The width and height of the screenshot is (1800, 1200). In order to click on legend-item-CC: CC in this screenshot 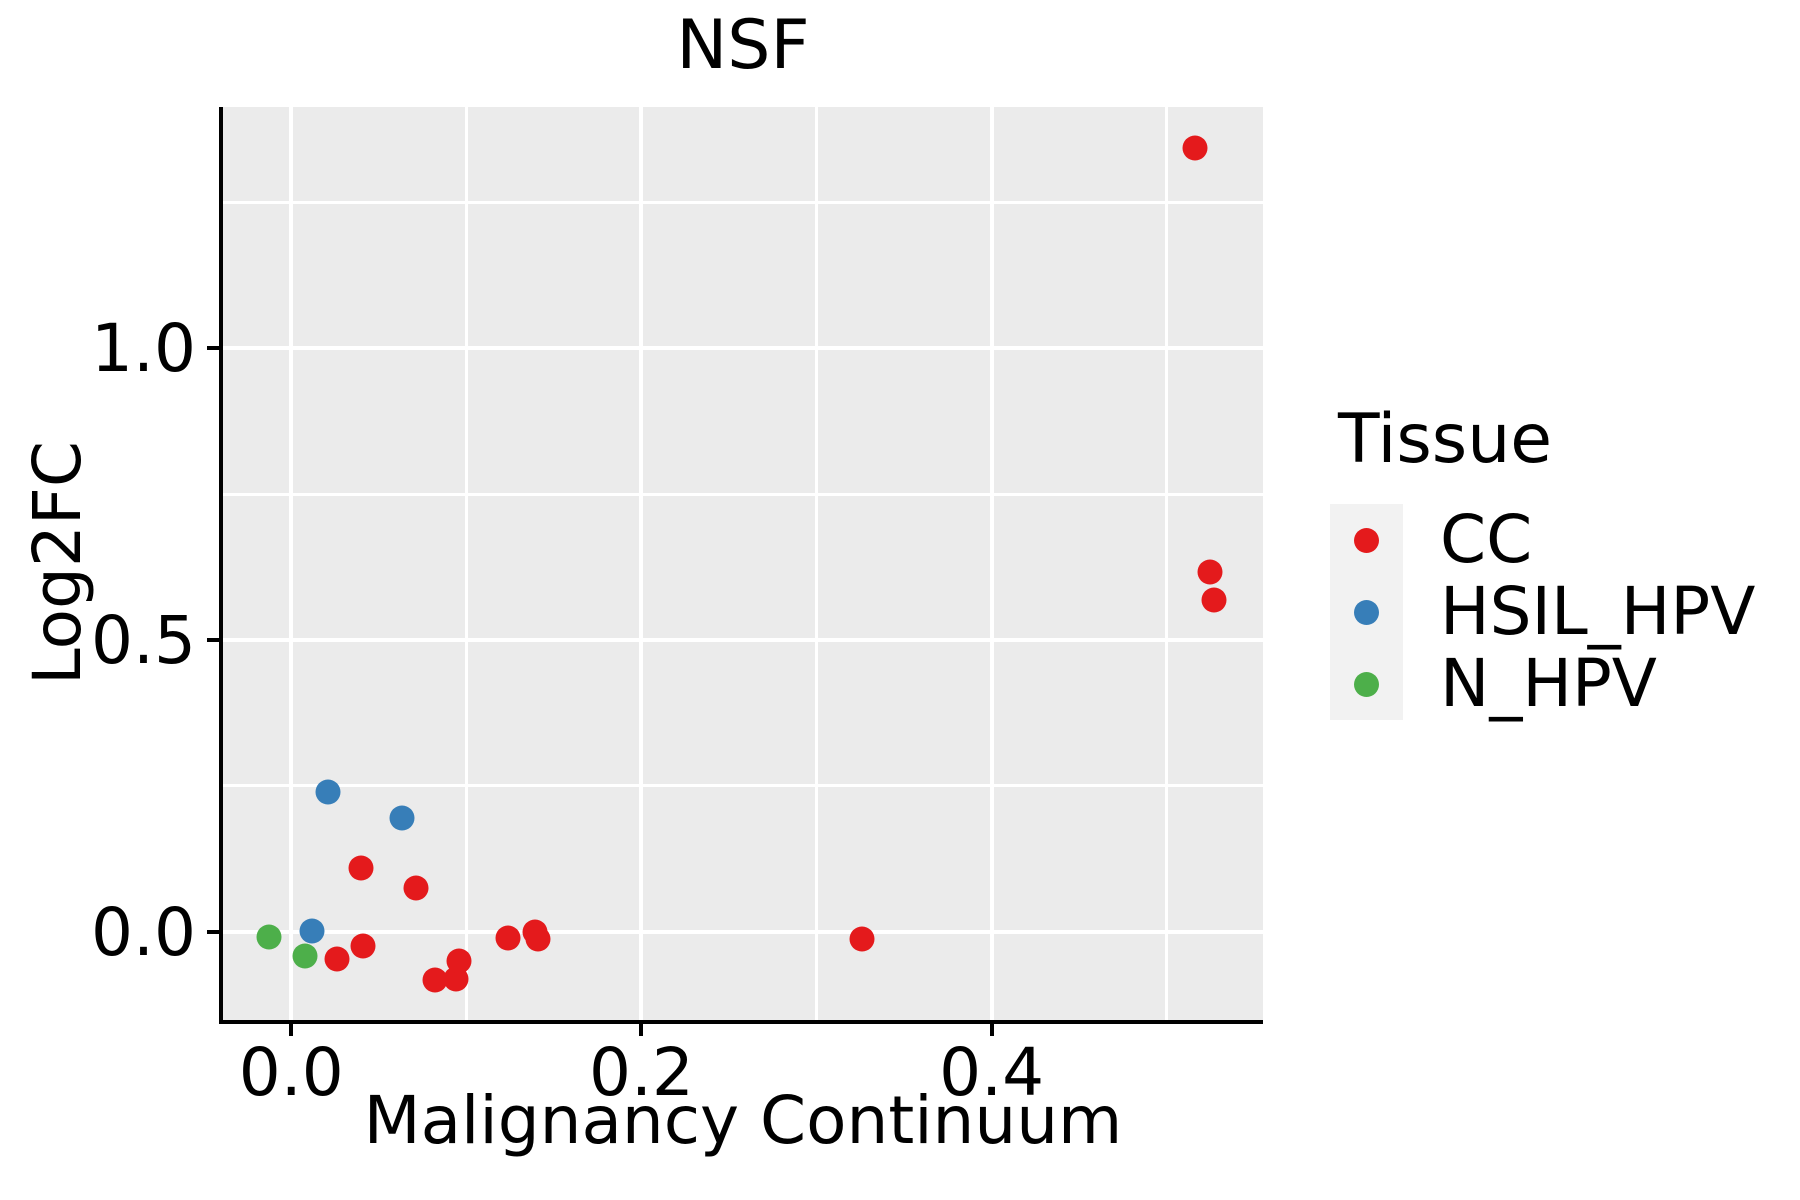, I will do `click(1542, 540)`.